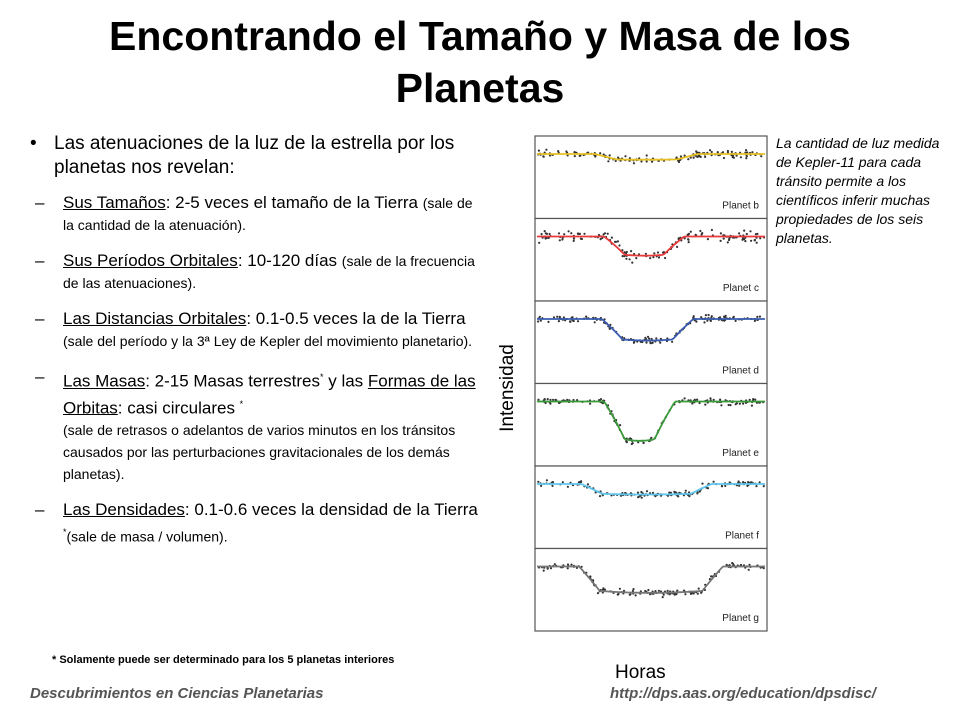 This screenshot has width=960, height=720. Describe the element at coordinates (651, 246) in the screenshot. I see `planet-c-curve` at that location.